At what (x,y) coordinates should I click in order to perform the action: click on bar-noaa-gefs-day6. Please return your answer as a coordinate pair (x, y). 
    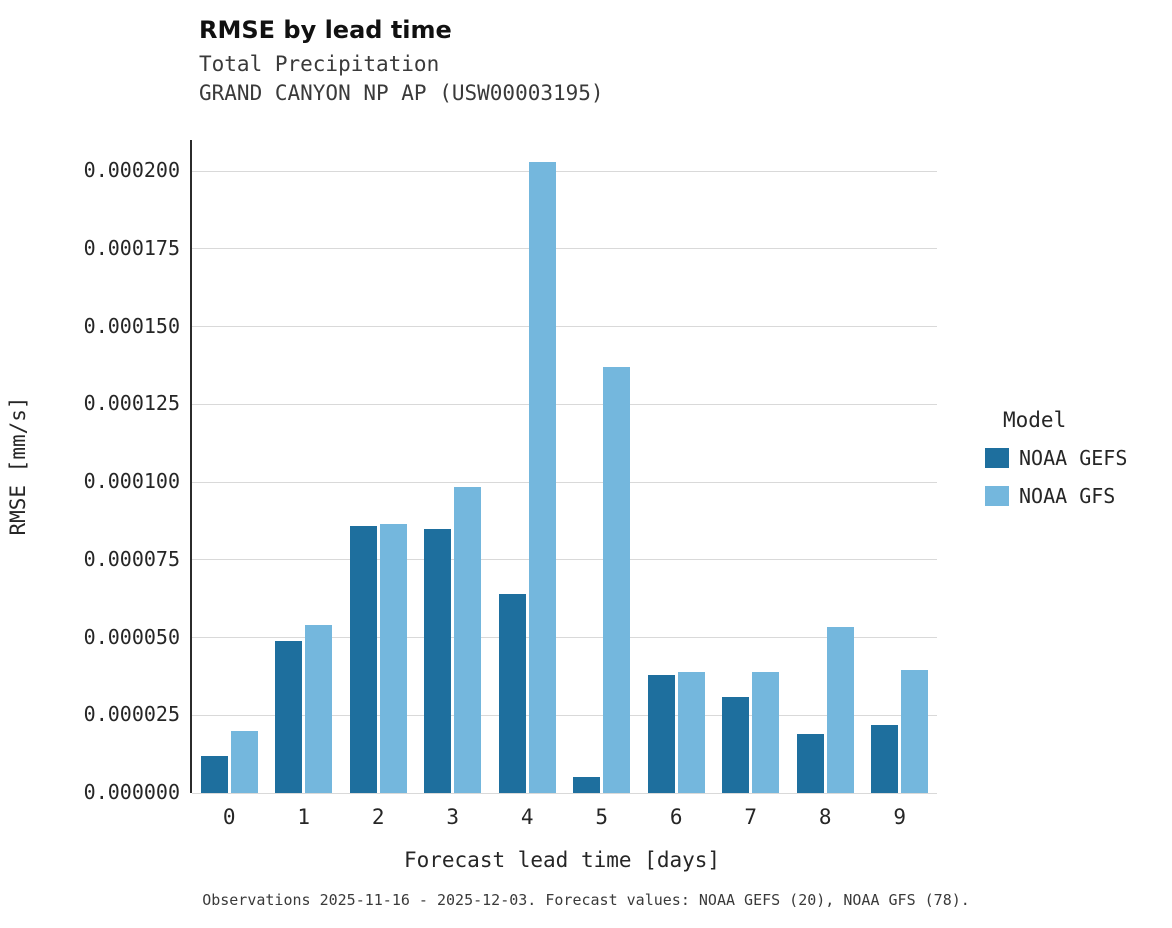
    Looking at the image, I should click on (661, 733).